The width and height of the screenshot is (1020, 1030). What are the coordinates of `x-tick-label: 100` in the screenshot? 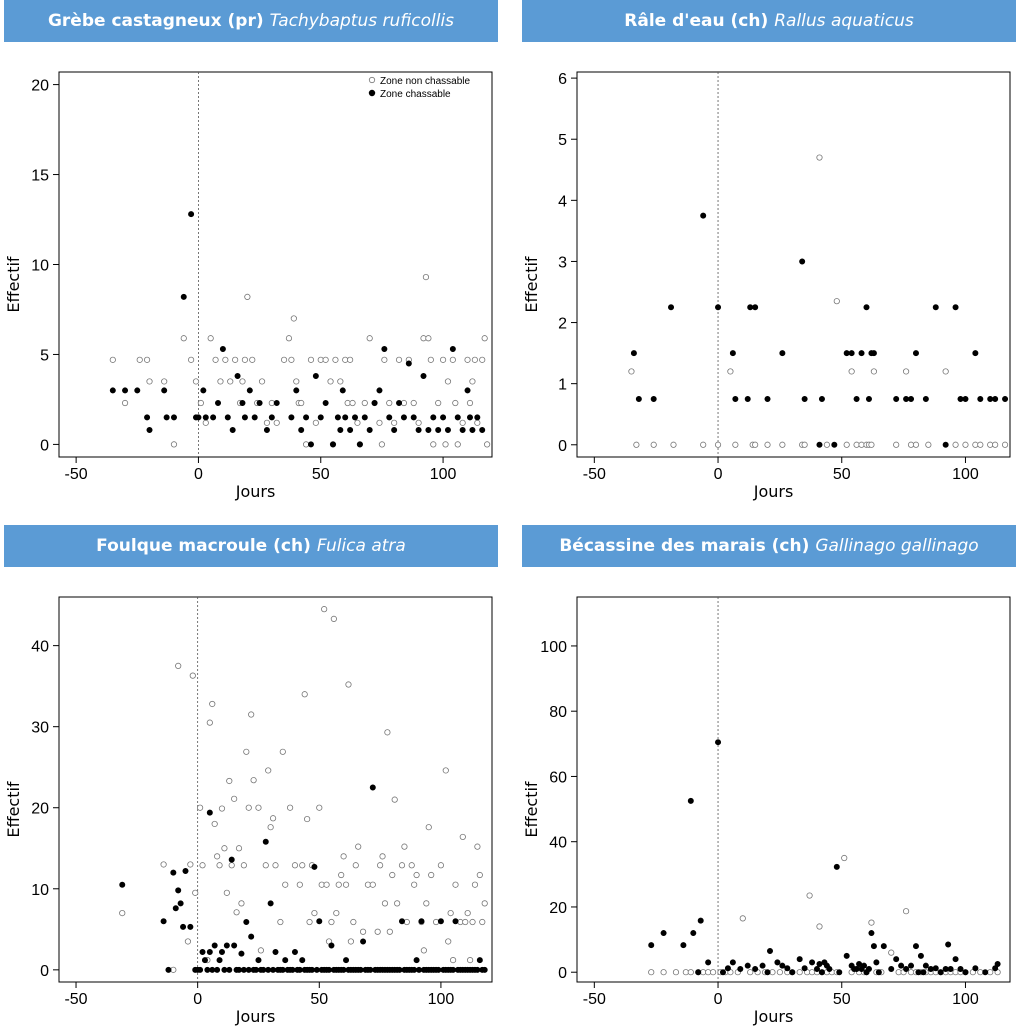 It's located at (441, 999).